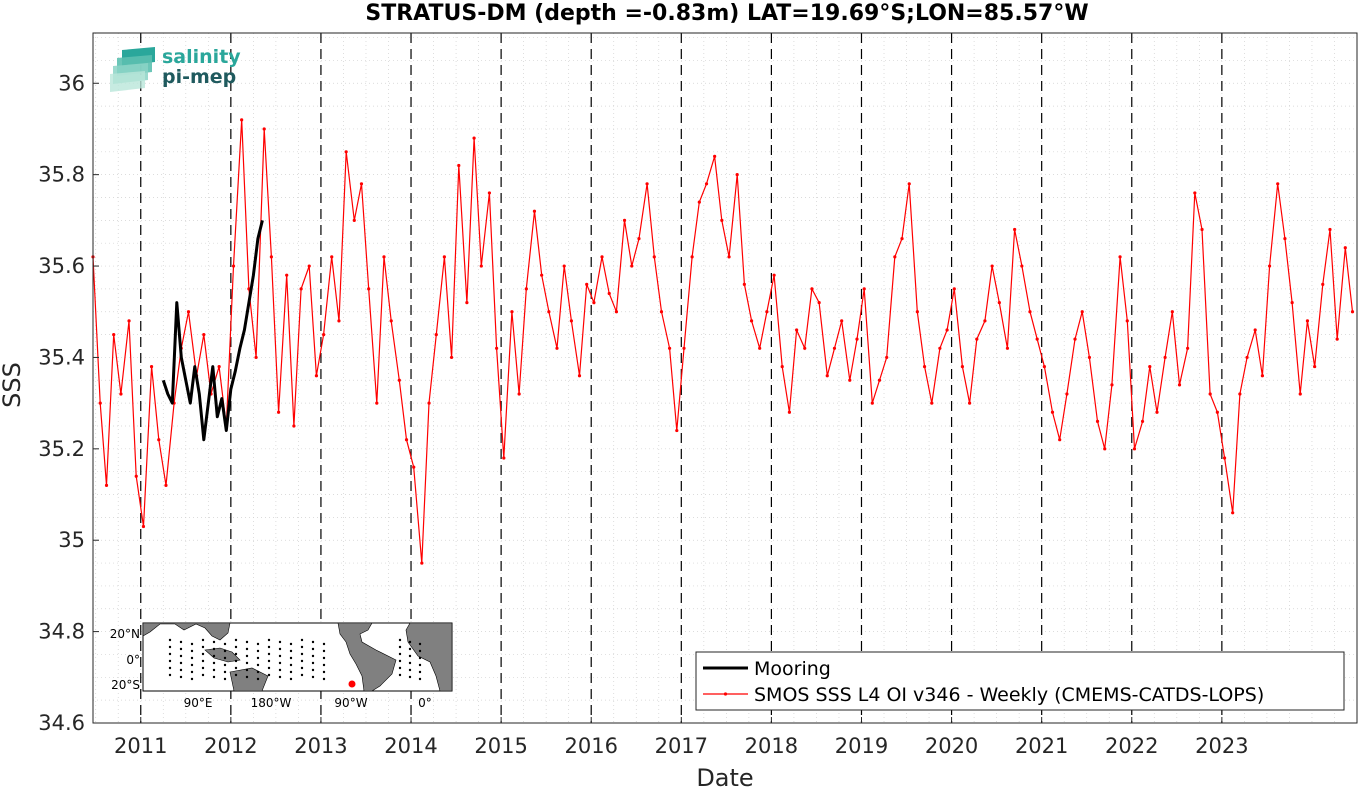 This screenshot has height=790, width=1359. Describe the element at coordinates (249, 679) in the screenshot. I see `map-land-australia` at that location.